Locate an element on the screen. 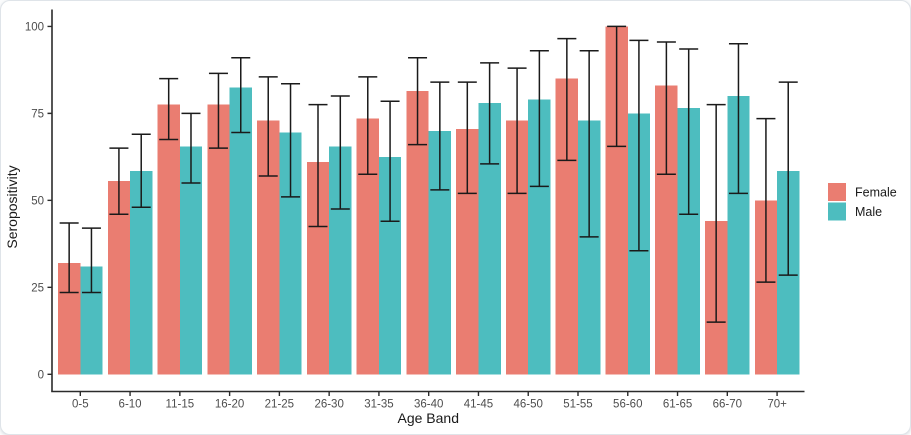  y-tick-label-50: 50 is located at coordinates (37, 201).